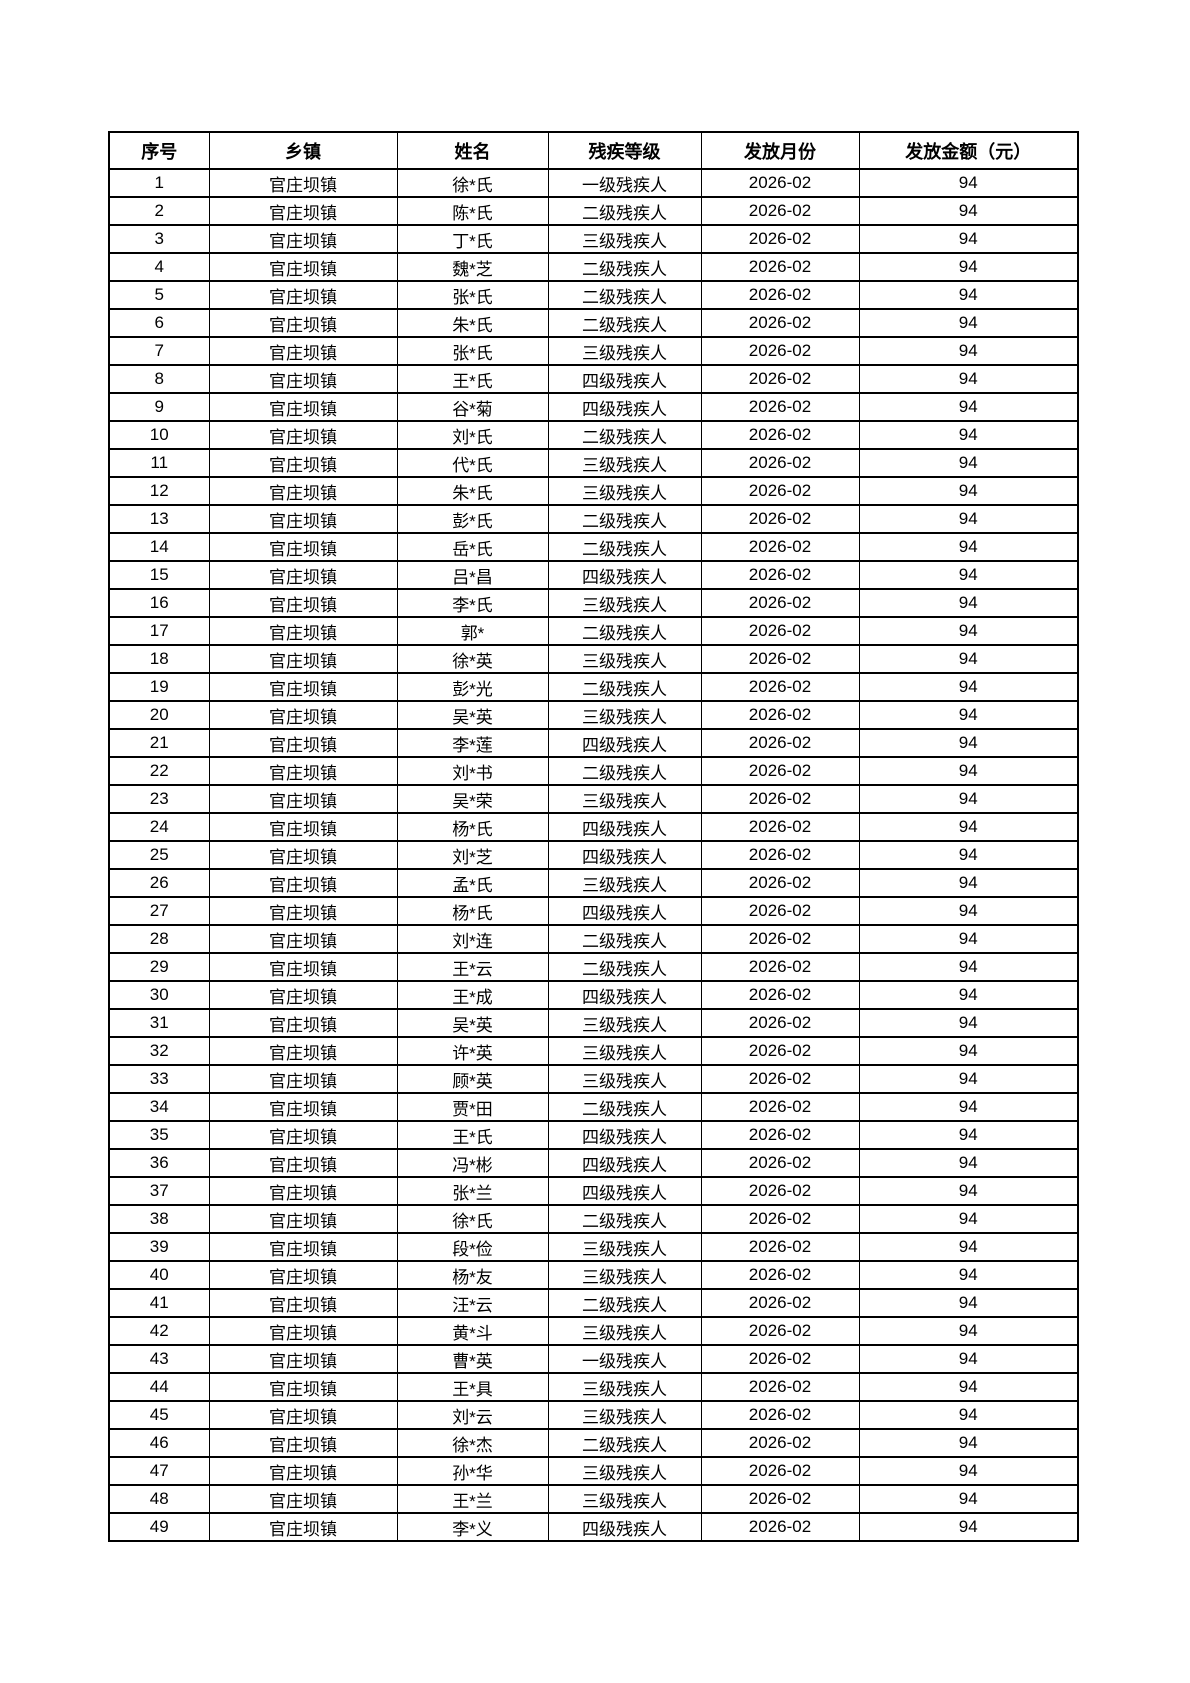 The height and width of the screenshot is (1683, 1190). I want to click on header-row: 序号 乡镇 姓名 残疾等级 发放月份 发放金额（元）, so click(593, 150).